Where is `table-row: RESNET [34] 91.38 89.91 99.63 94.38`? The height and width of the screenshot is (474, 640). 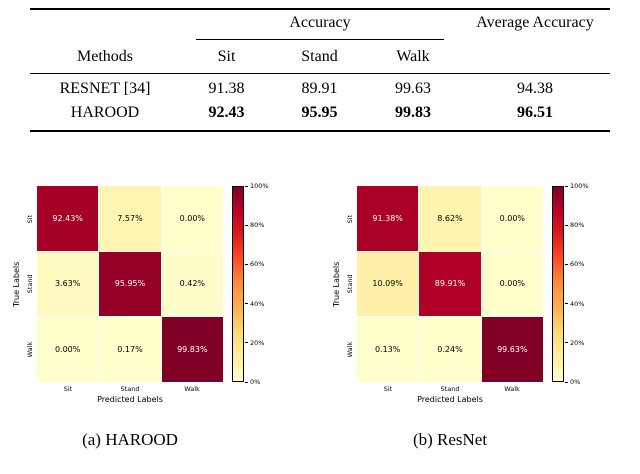
table-row: RESNET [34] 91.38 89.91 99.63 94.38 is located at coordinates (320, 89).